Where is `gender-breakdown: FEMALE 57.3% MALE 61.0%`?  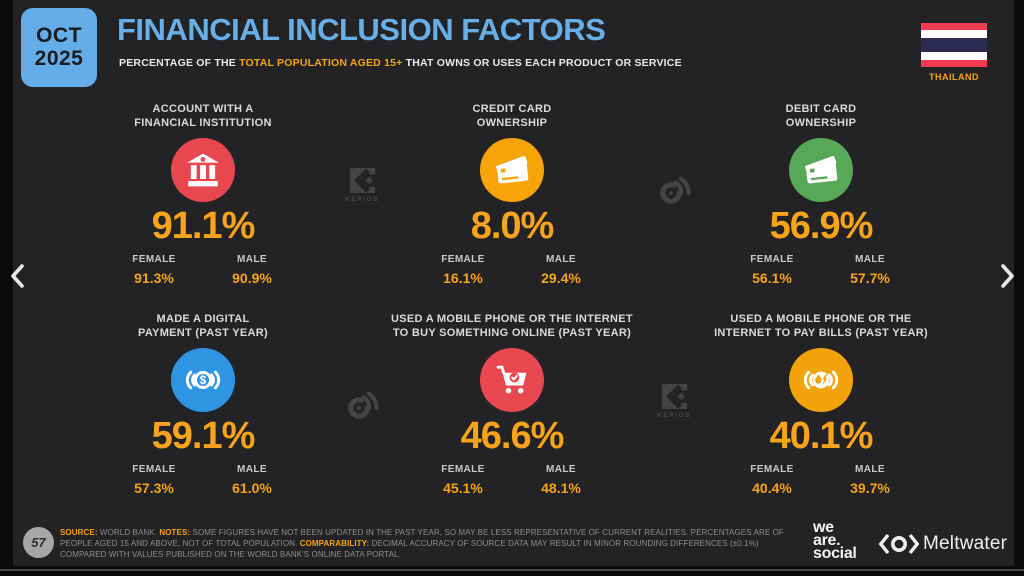
gender-breakdown: FEMALE 57.3% MALE 61.0% is located at coordinates (203, 480).